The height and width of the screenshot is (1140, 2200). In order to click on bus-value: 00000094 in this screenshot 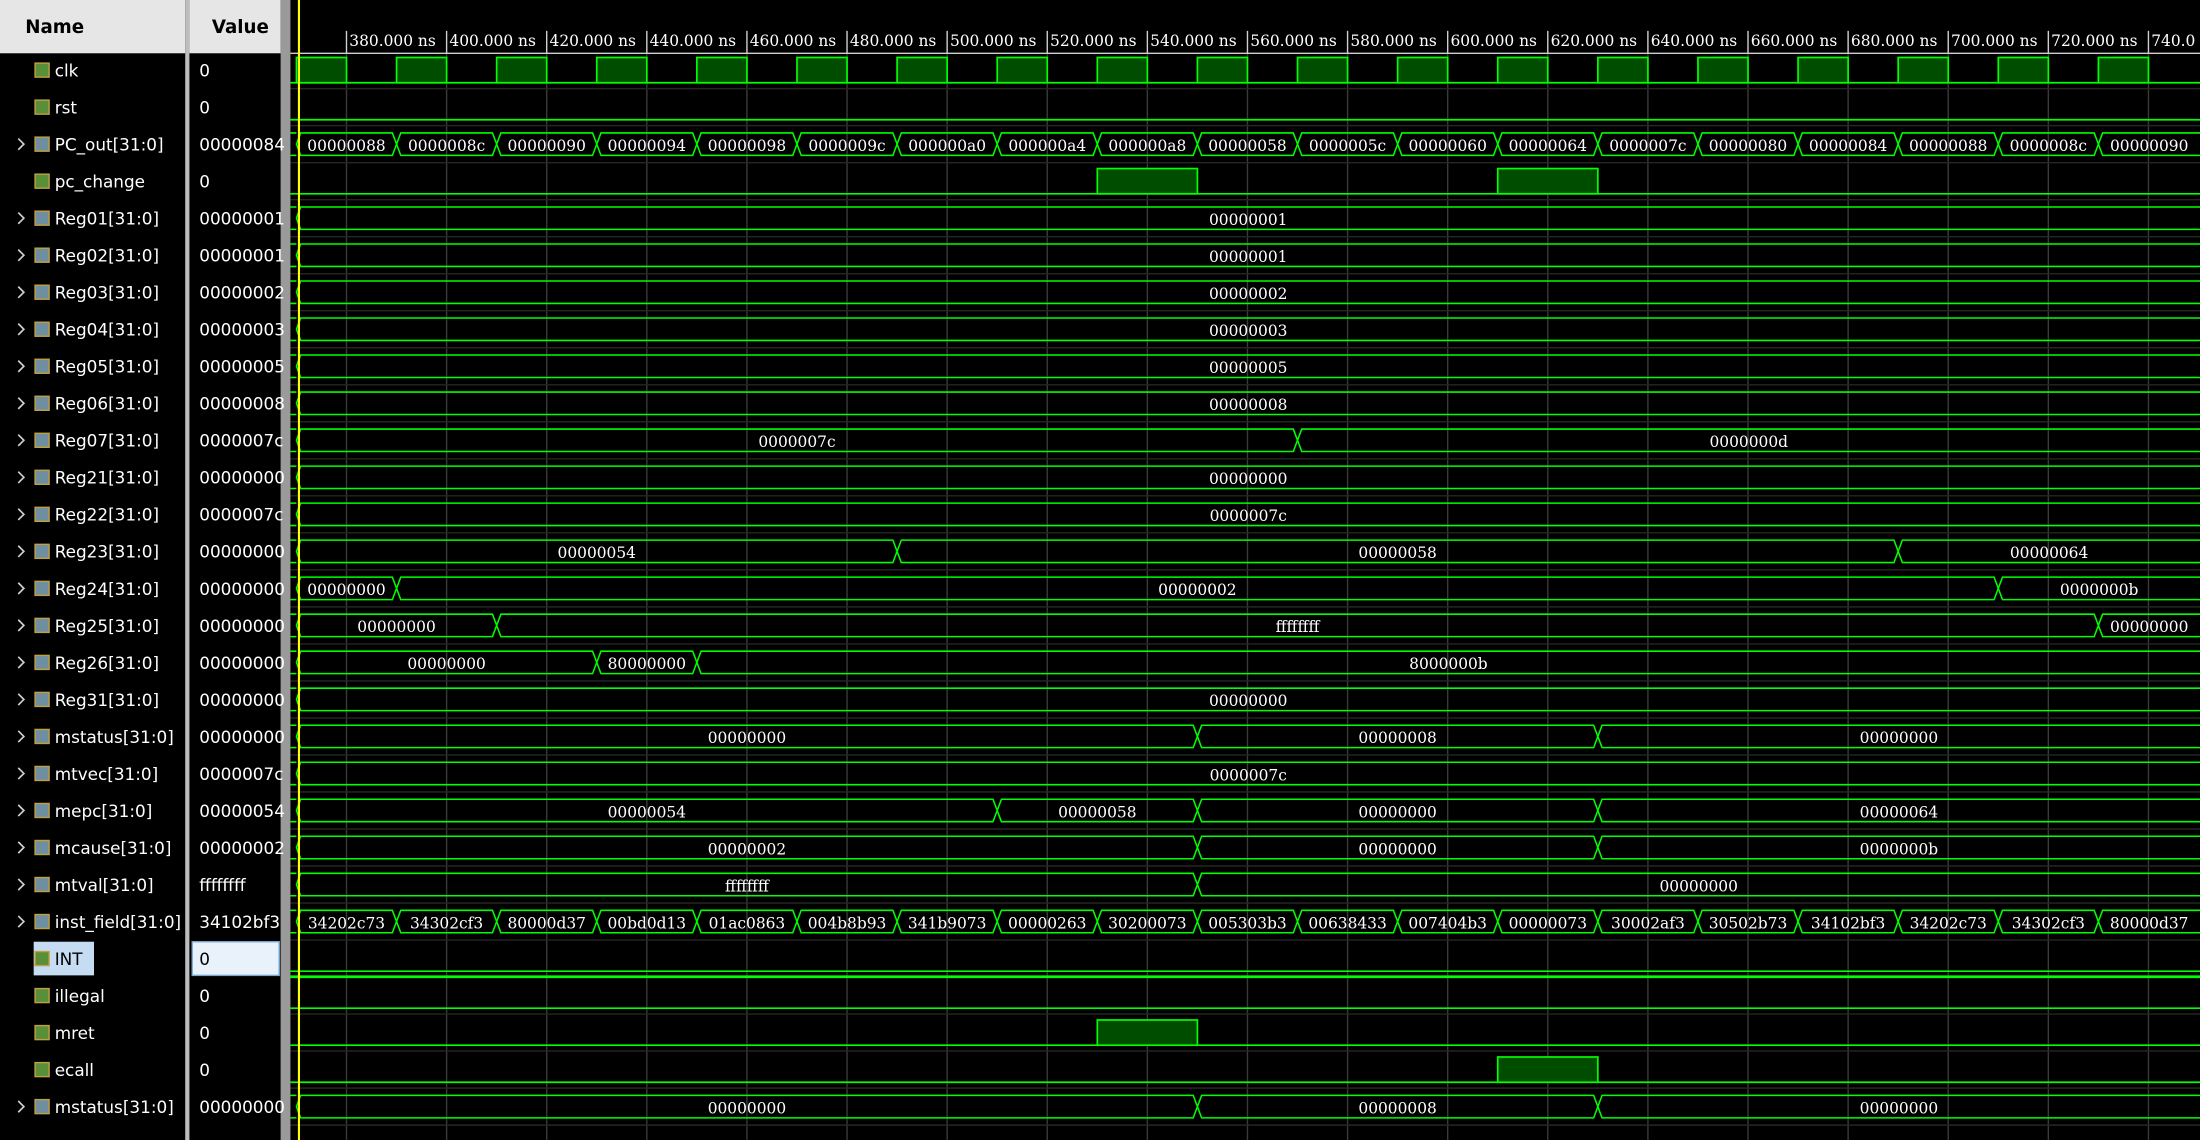, I will do `click(647, 146)`.